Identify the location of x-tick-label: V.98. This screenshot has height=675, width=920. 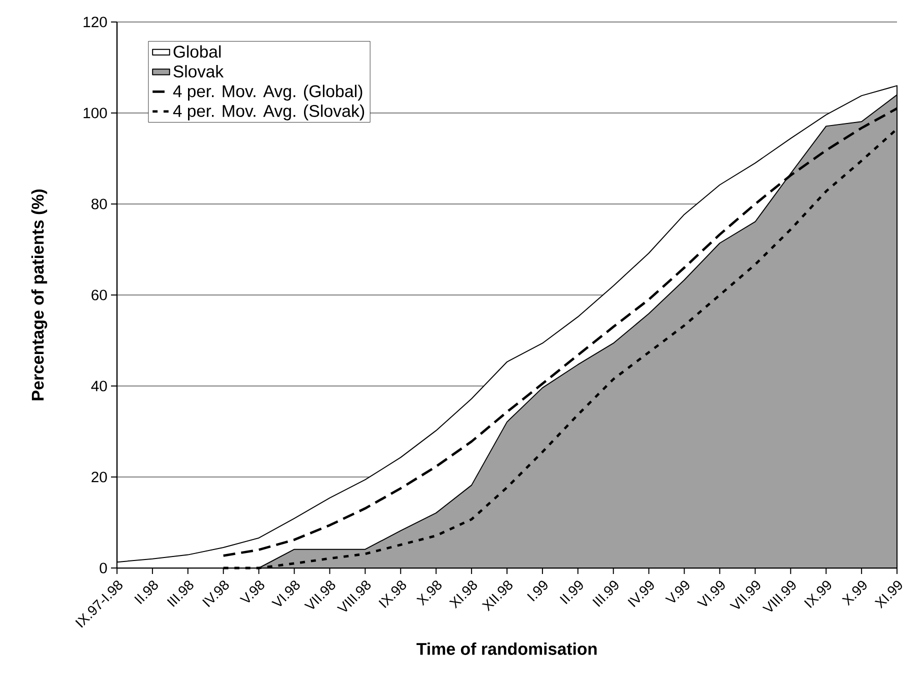
(252, 591).